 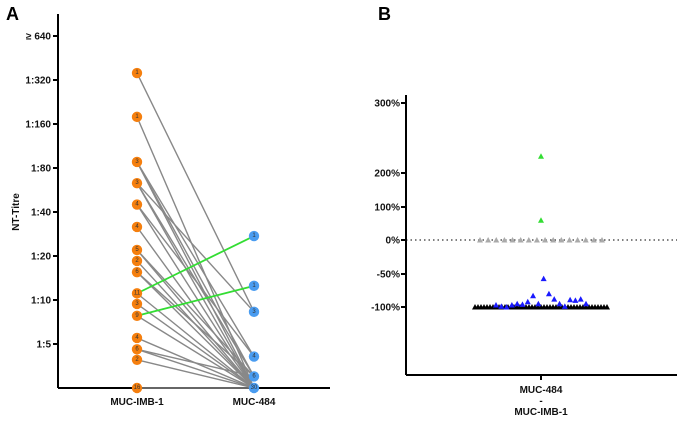 I want to click on muc-imb-1-point-count: 9, so click(x=137, y=316).